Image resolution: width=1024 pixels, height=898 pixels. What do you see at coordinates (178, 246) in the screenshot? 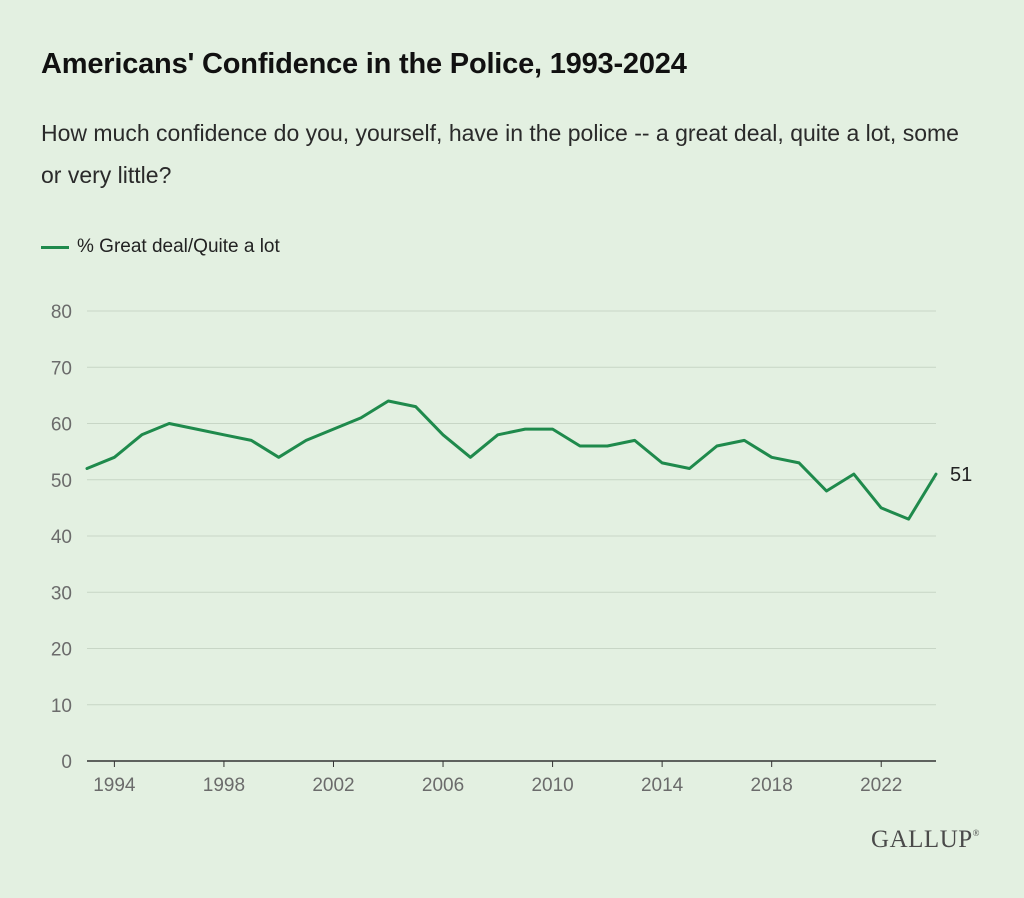
I see `legend-label: % Great deal/Quite a lot` at bounding box center [178, 246].